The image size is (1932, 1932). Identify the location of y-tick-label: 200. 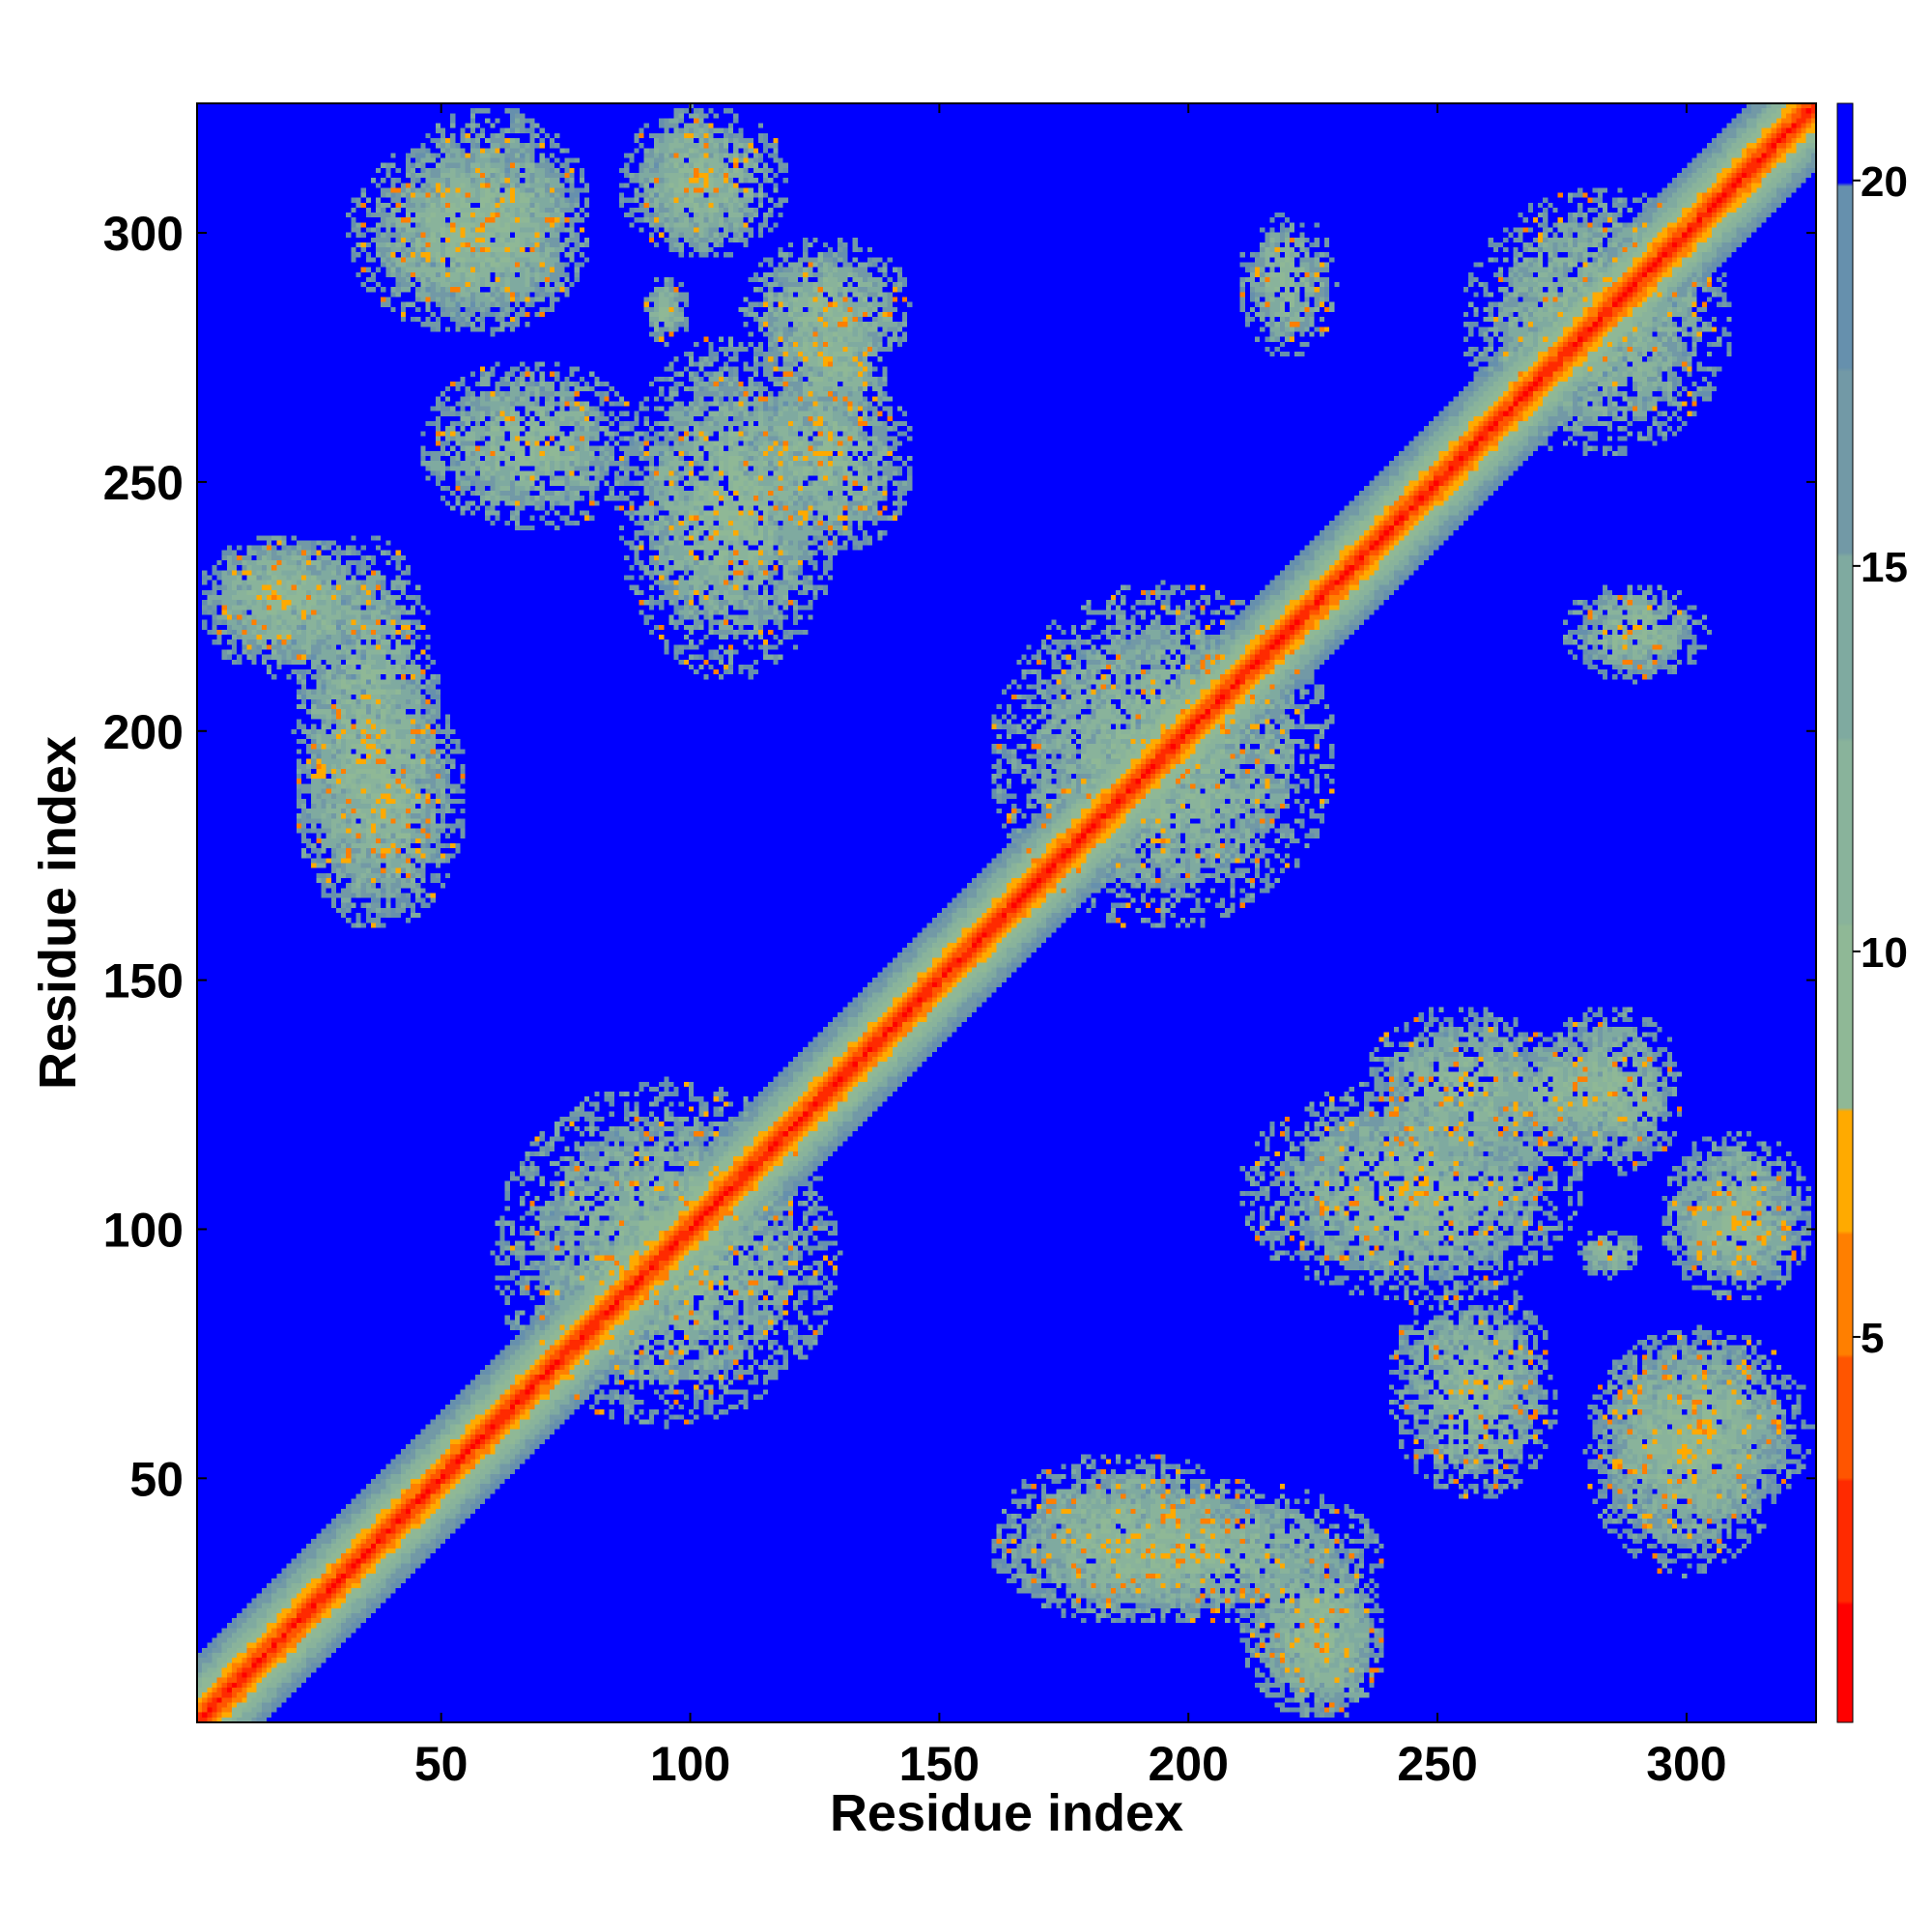
(143, 732).